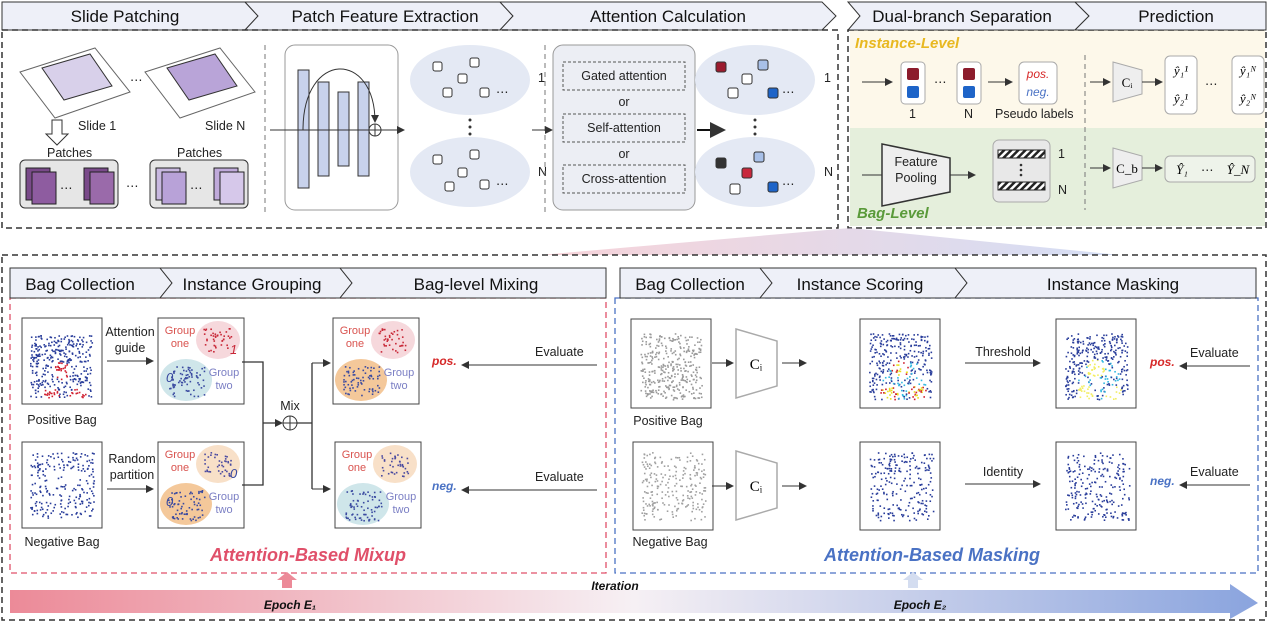  What do you see at coordinates (1247, 70) in the screenshot?
I see `instance-output: ŷ₁ᴺ` at bounding box center [1247, 70].